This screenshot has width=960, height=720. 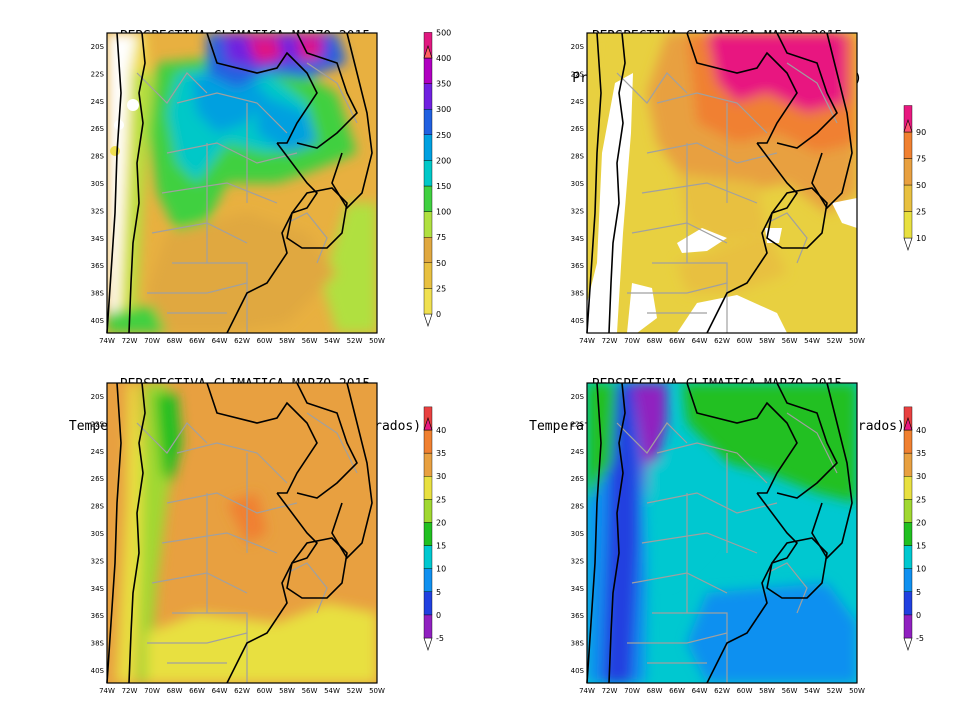 I want to click on colorbar-tick-label: 150, so click(x=443, y=186).